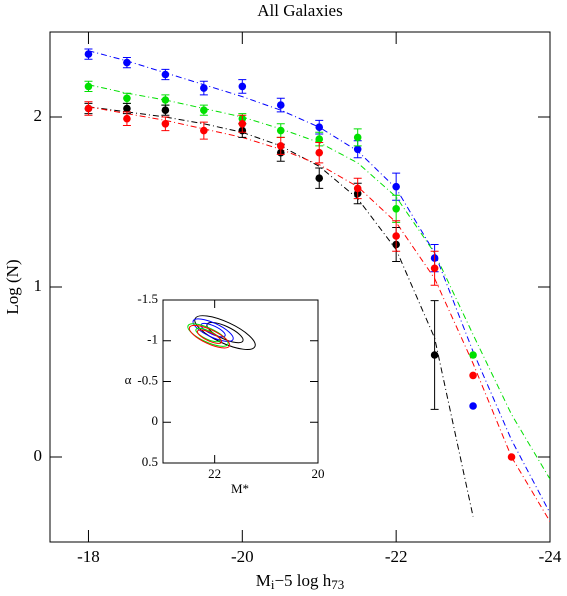 Image resolution: width=567 pixels, height=596 pixels. I want to click on inset-x-tick-label: 22, so click(214, 473).